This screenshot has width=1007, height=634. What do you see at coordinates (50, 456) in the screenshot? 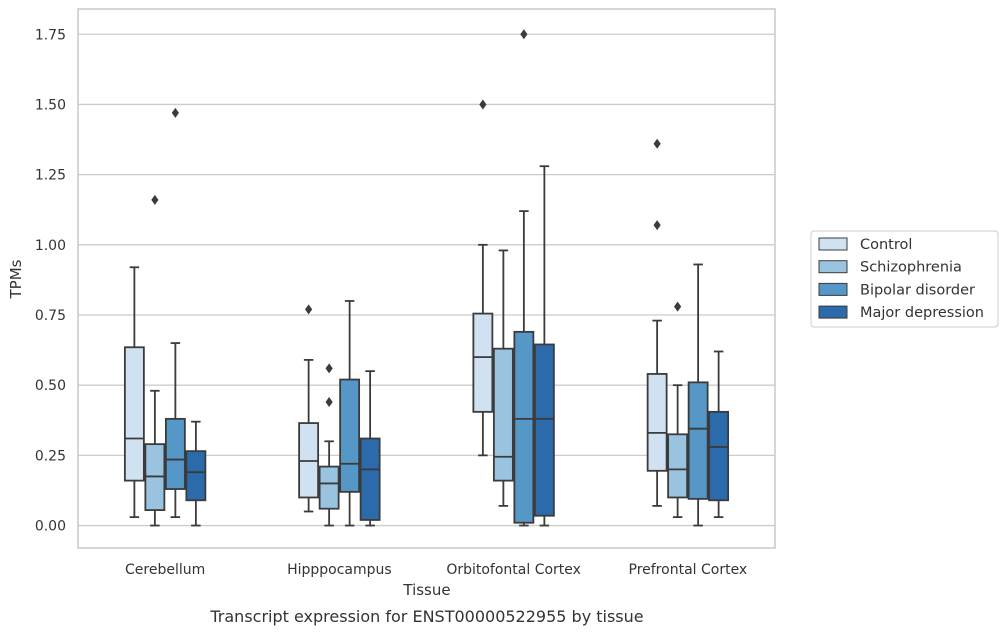
I see `y-tick-label: 0.25` at bounding box center [50, 456].